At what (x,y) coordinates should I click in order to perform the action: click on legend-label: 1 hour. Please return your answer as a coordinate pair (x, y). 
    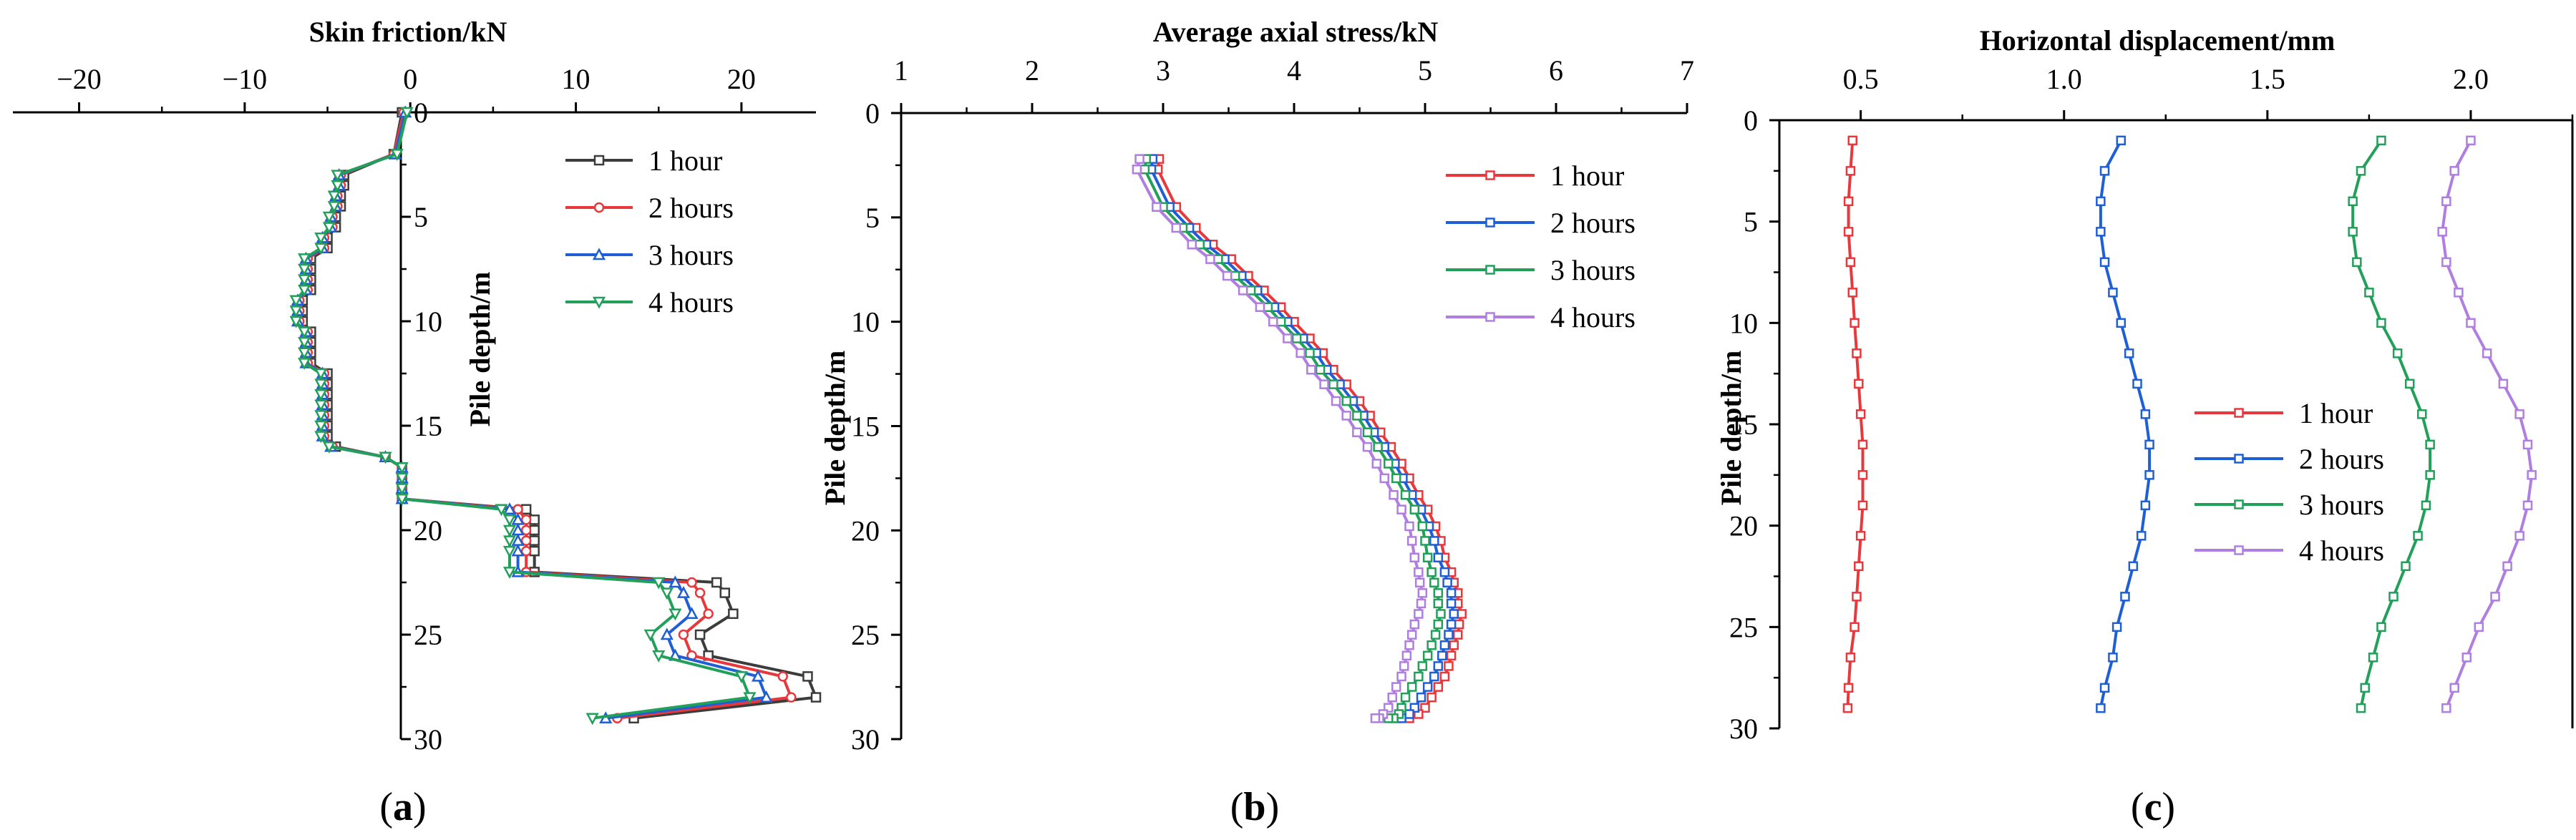
    Looking at the image, I should click on (2336, 413).